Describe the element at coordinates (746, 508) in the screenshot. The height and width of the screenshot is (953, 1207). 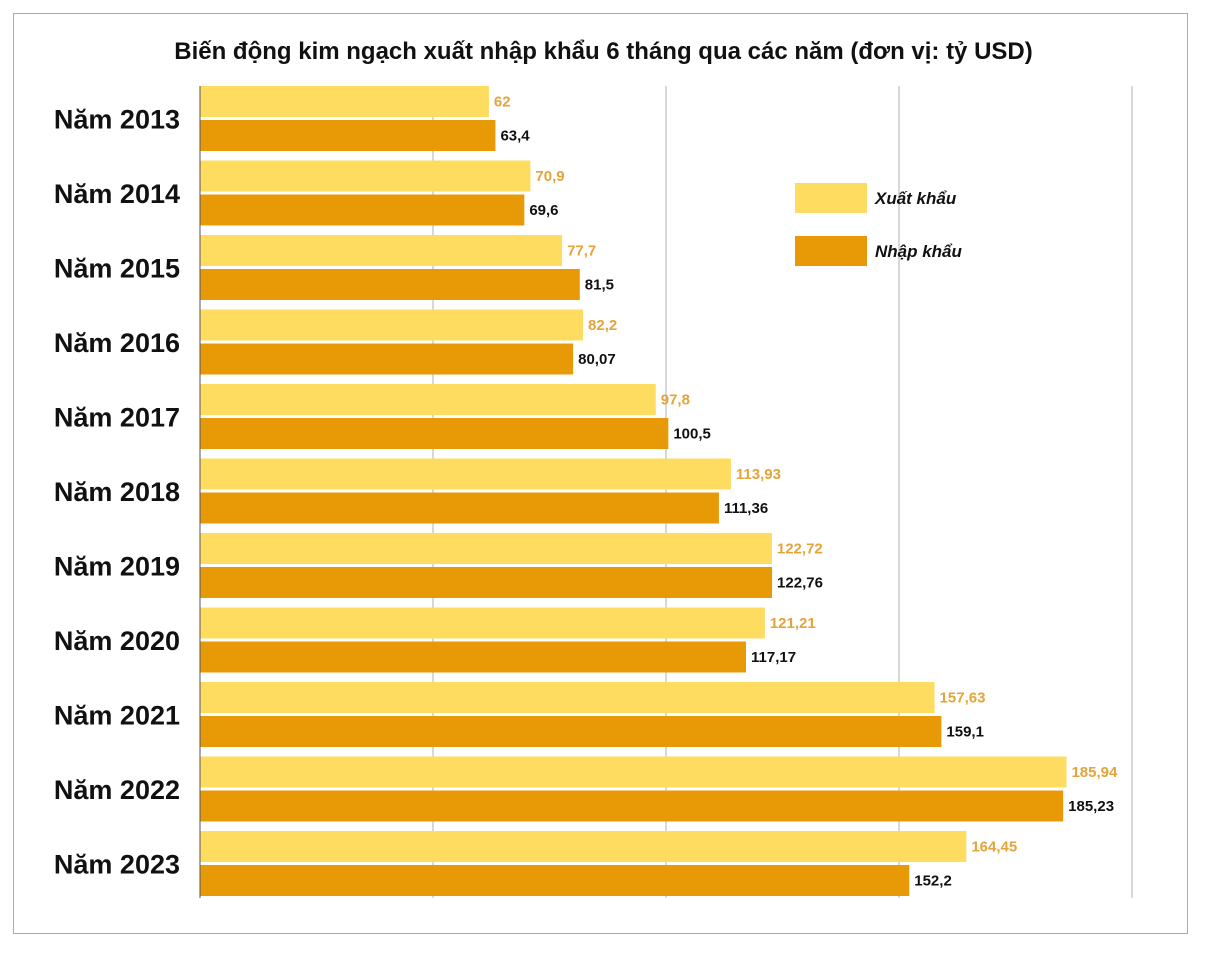
I see `import-value-label: 111,36` at that location.